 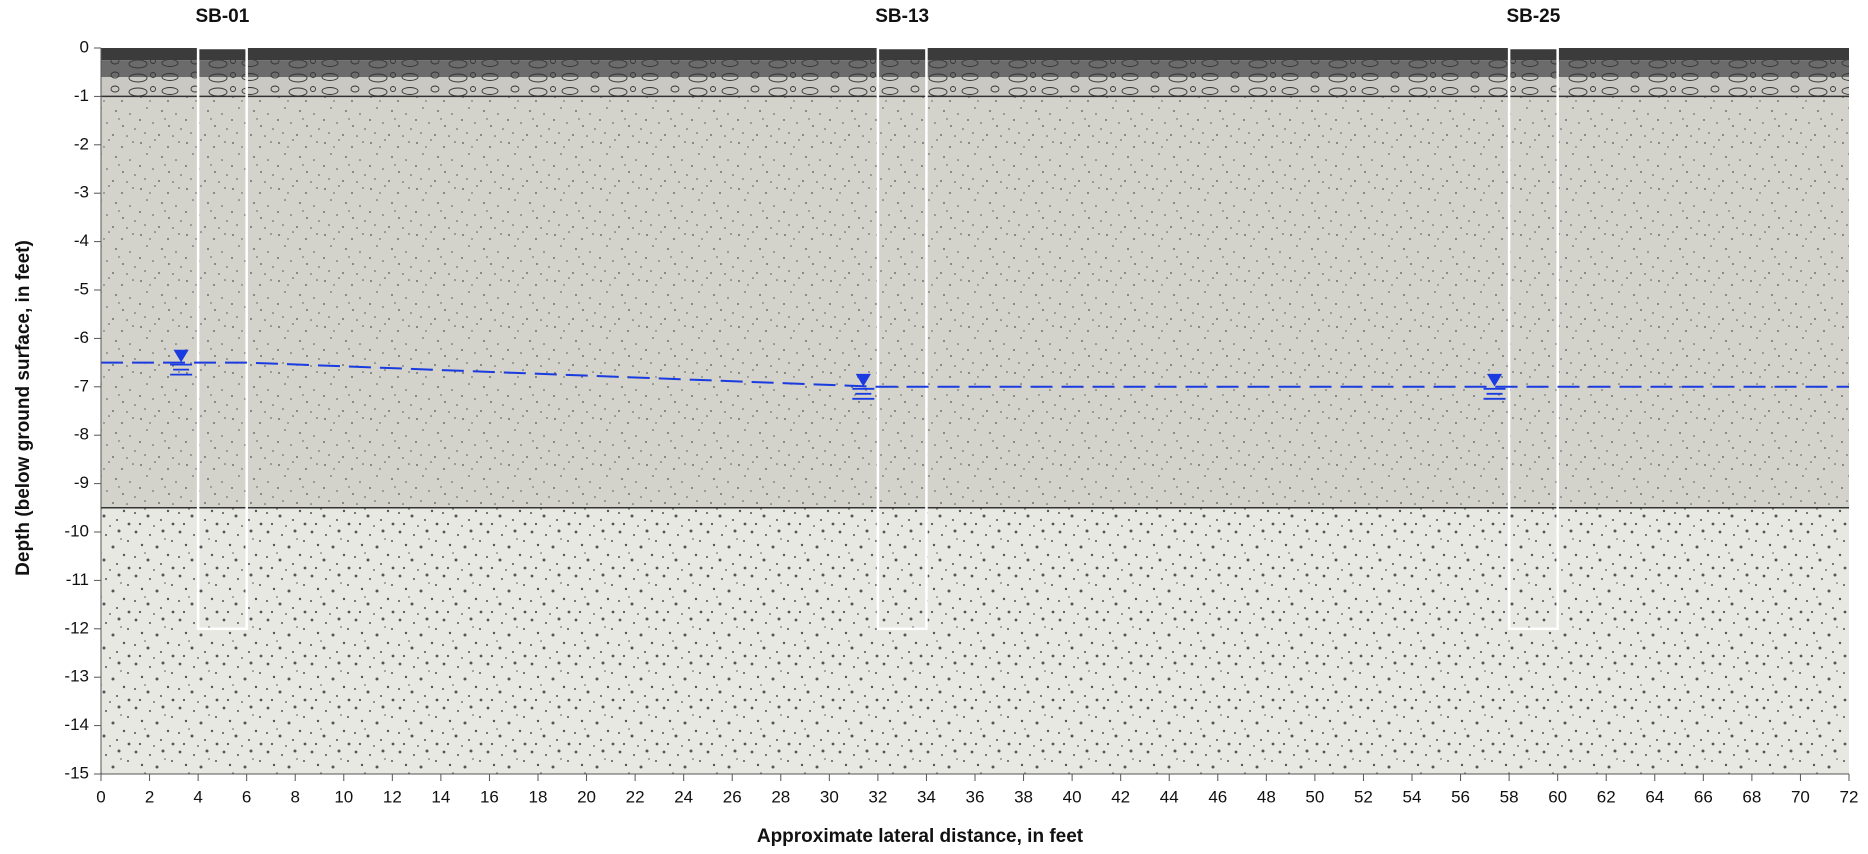 I want to click on x-tick-label: 46, so click(x=1217, y=796).